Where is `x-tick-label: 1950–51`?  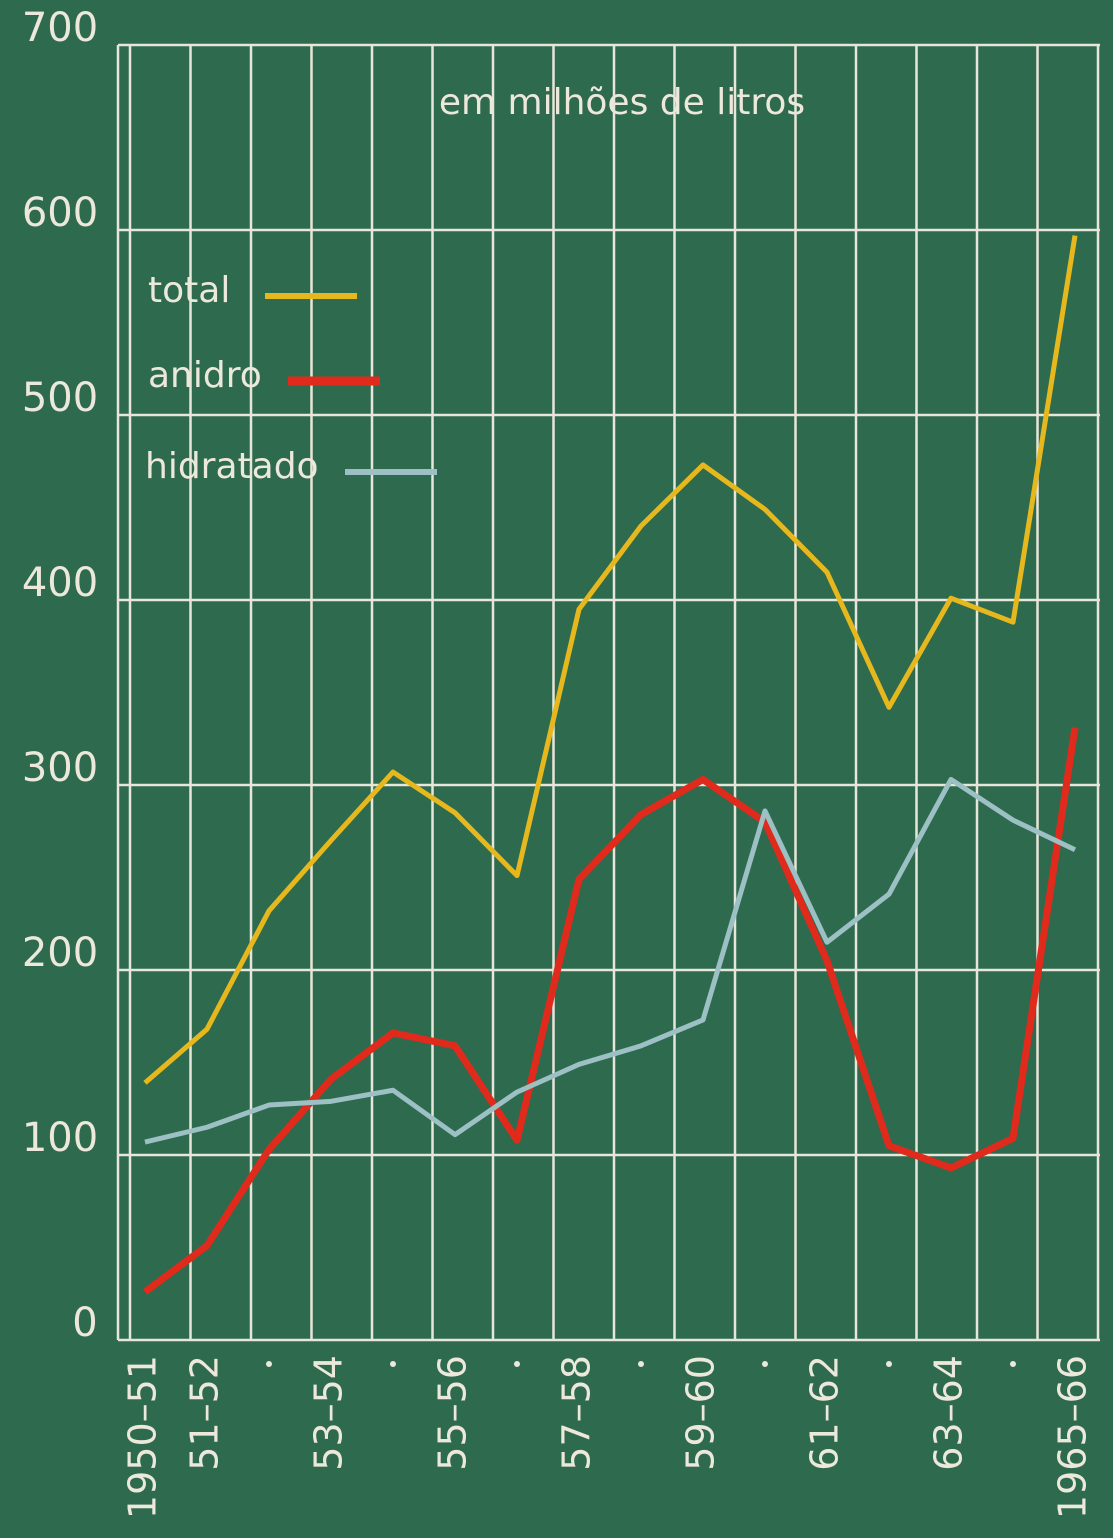 x-tick-label: 1950–51 is located at coordinates (143, 1437).